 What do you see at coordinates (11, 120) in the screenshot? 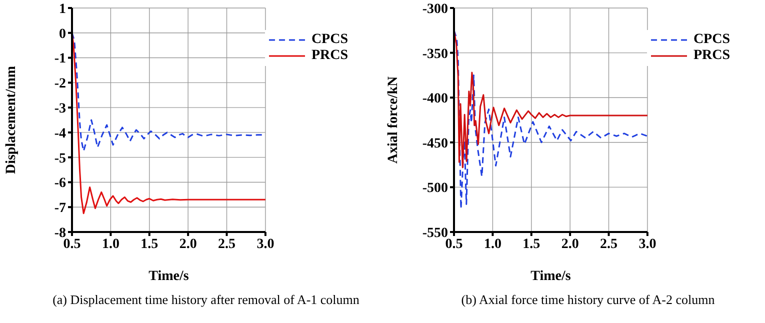
I see `y-axis-title: Displacement/mm` at bounding box center [11, 120].